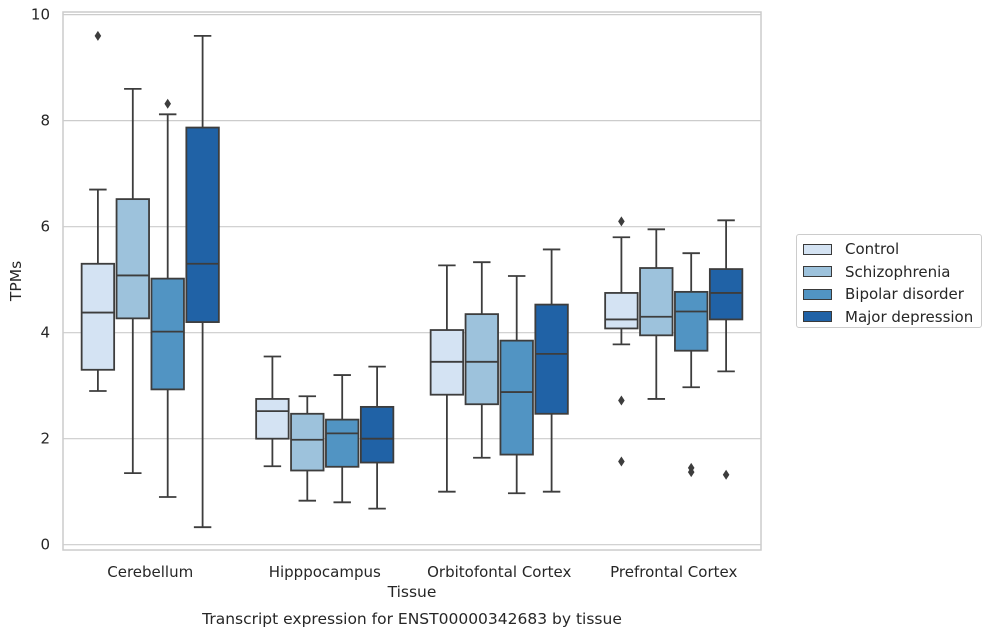 The image size is (992, 637). Describe the element at coordinates (40, 15) in the screenshot. I see `y-tick-label: 10` at that location.